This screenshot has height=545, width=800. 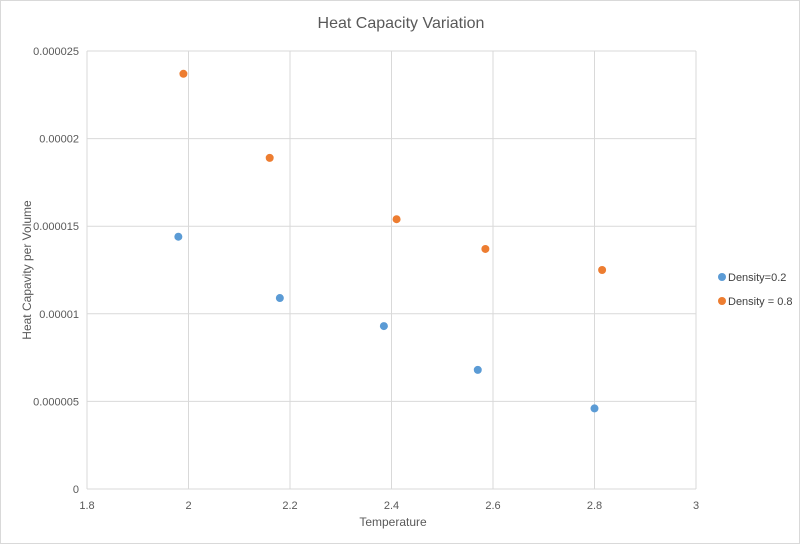 What do you see at coordinates (86, 506) in the screenshot?
I see `x-tick-label: 1.8` at bounding box center [86, 506].